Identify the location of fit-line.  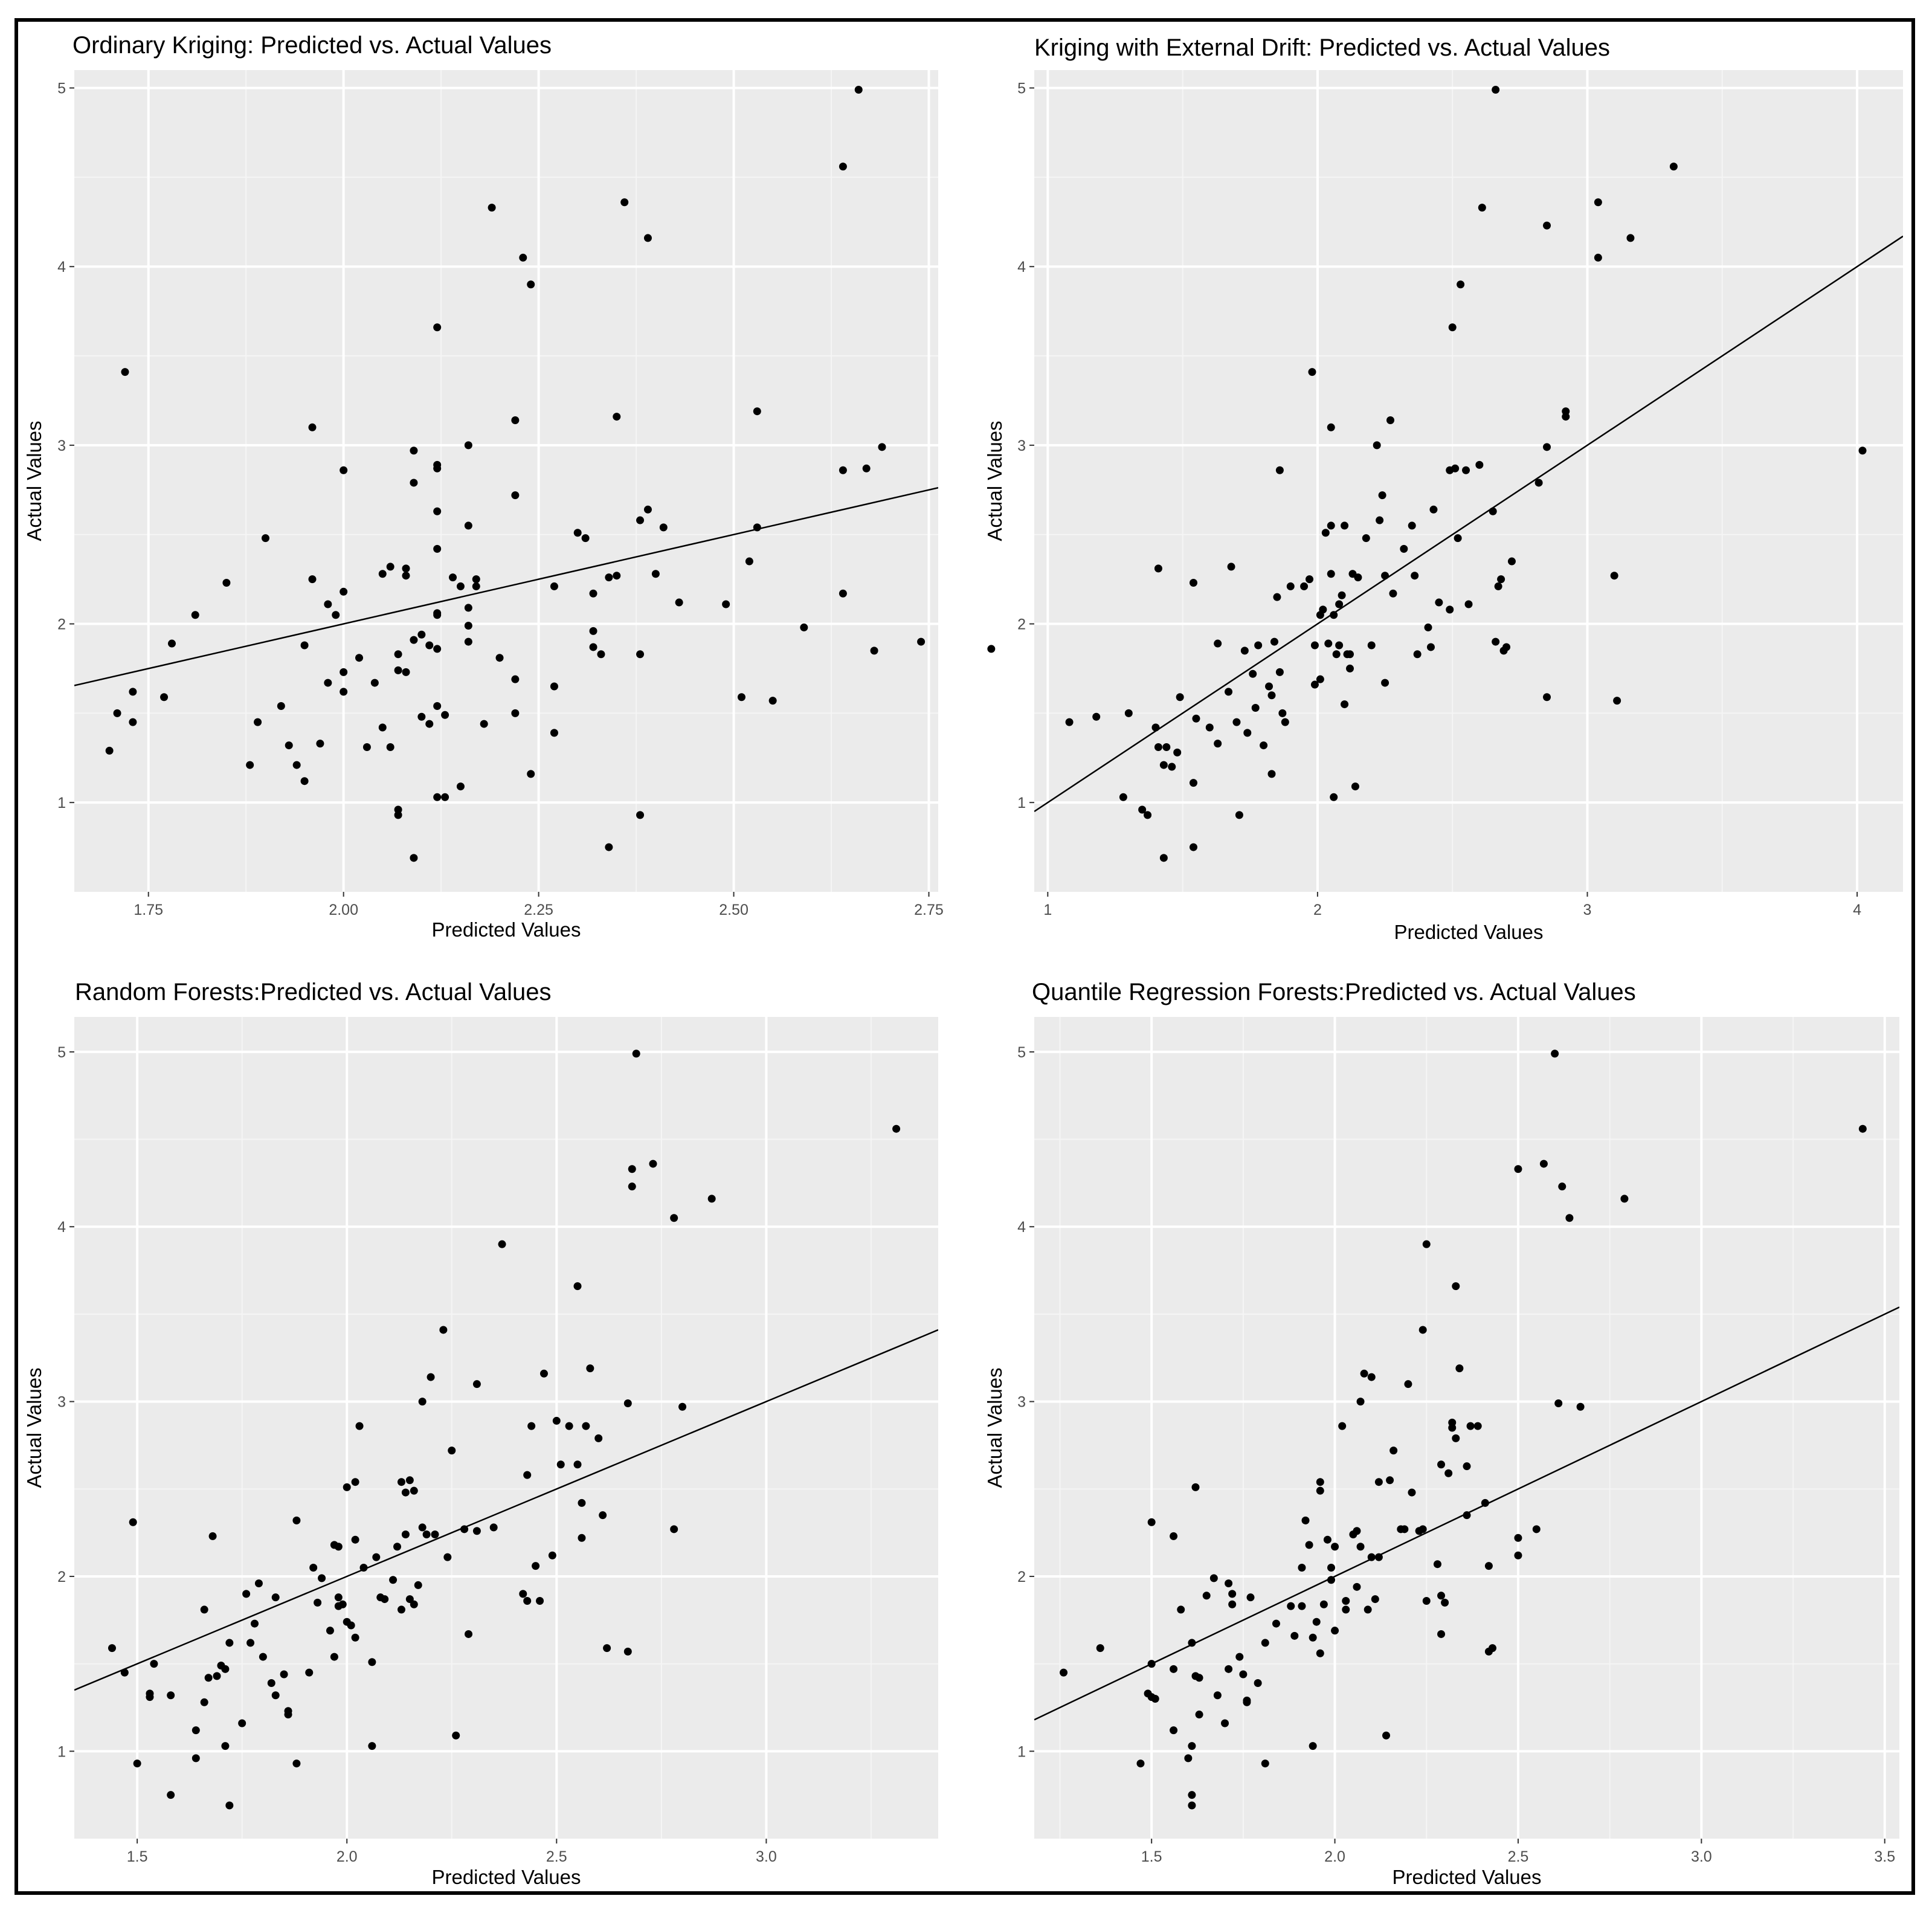
(506, 1510).